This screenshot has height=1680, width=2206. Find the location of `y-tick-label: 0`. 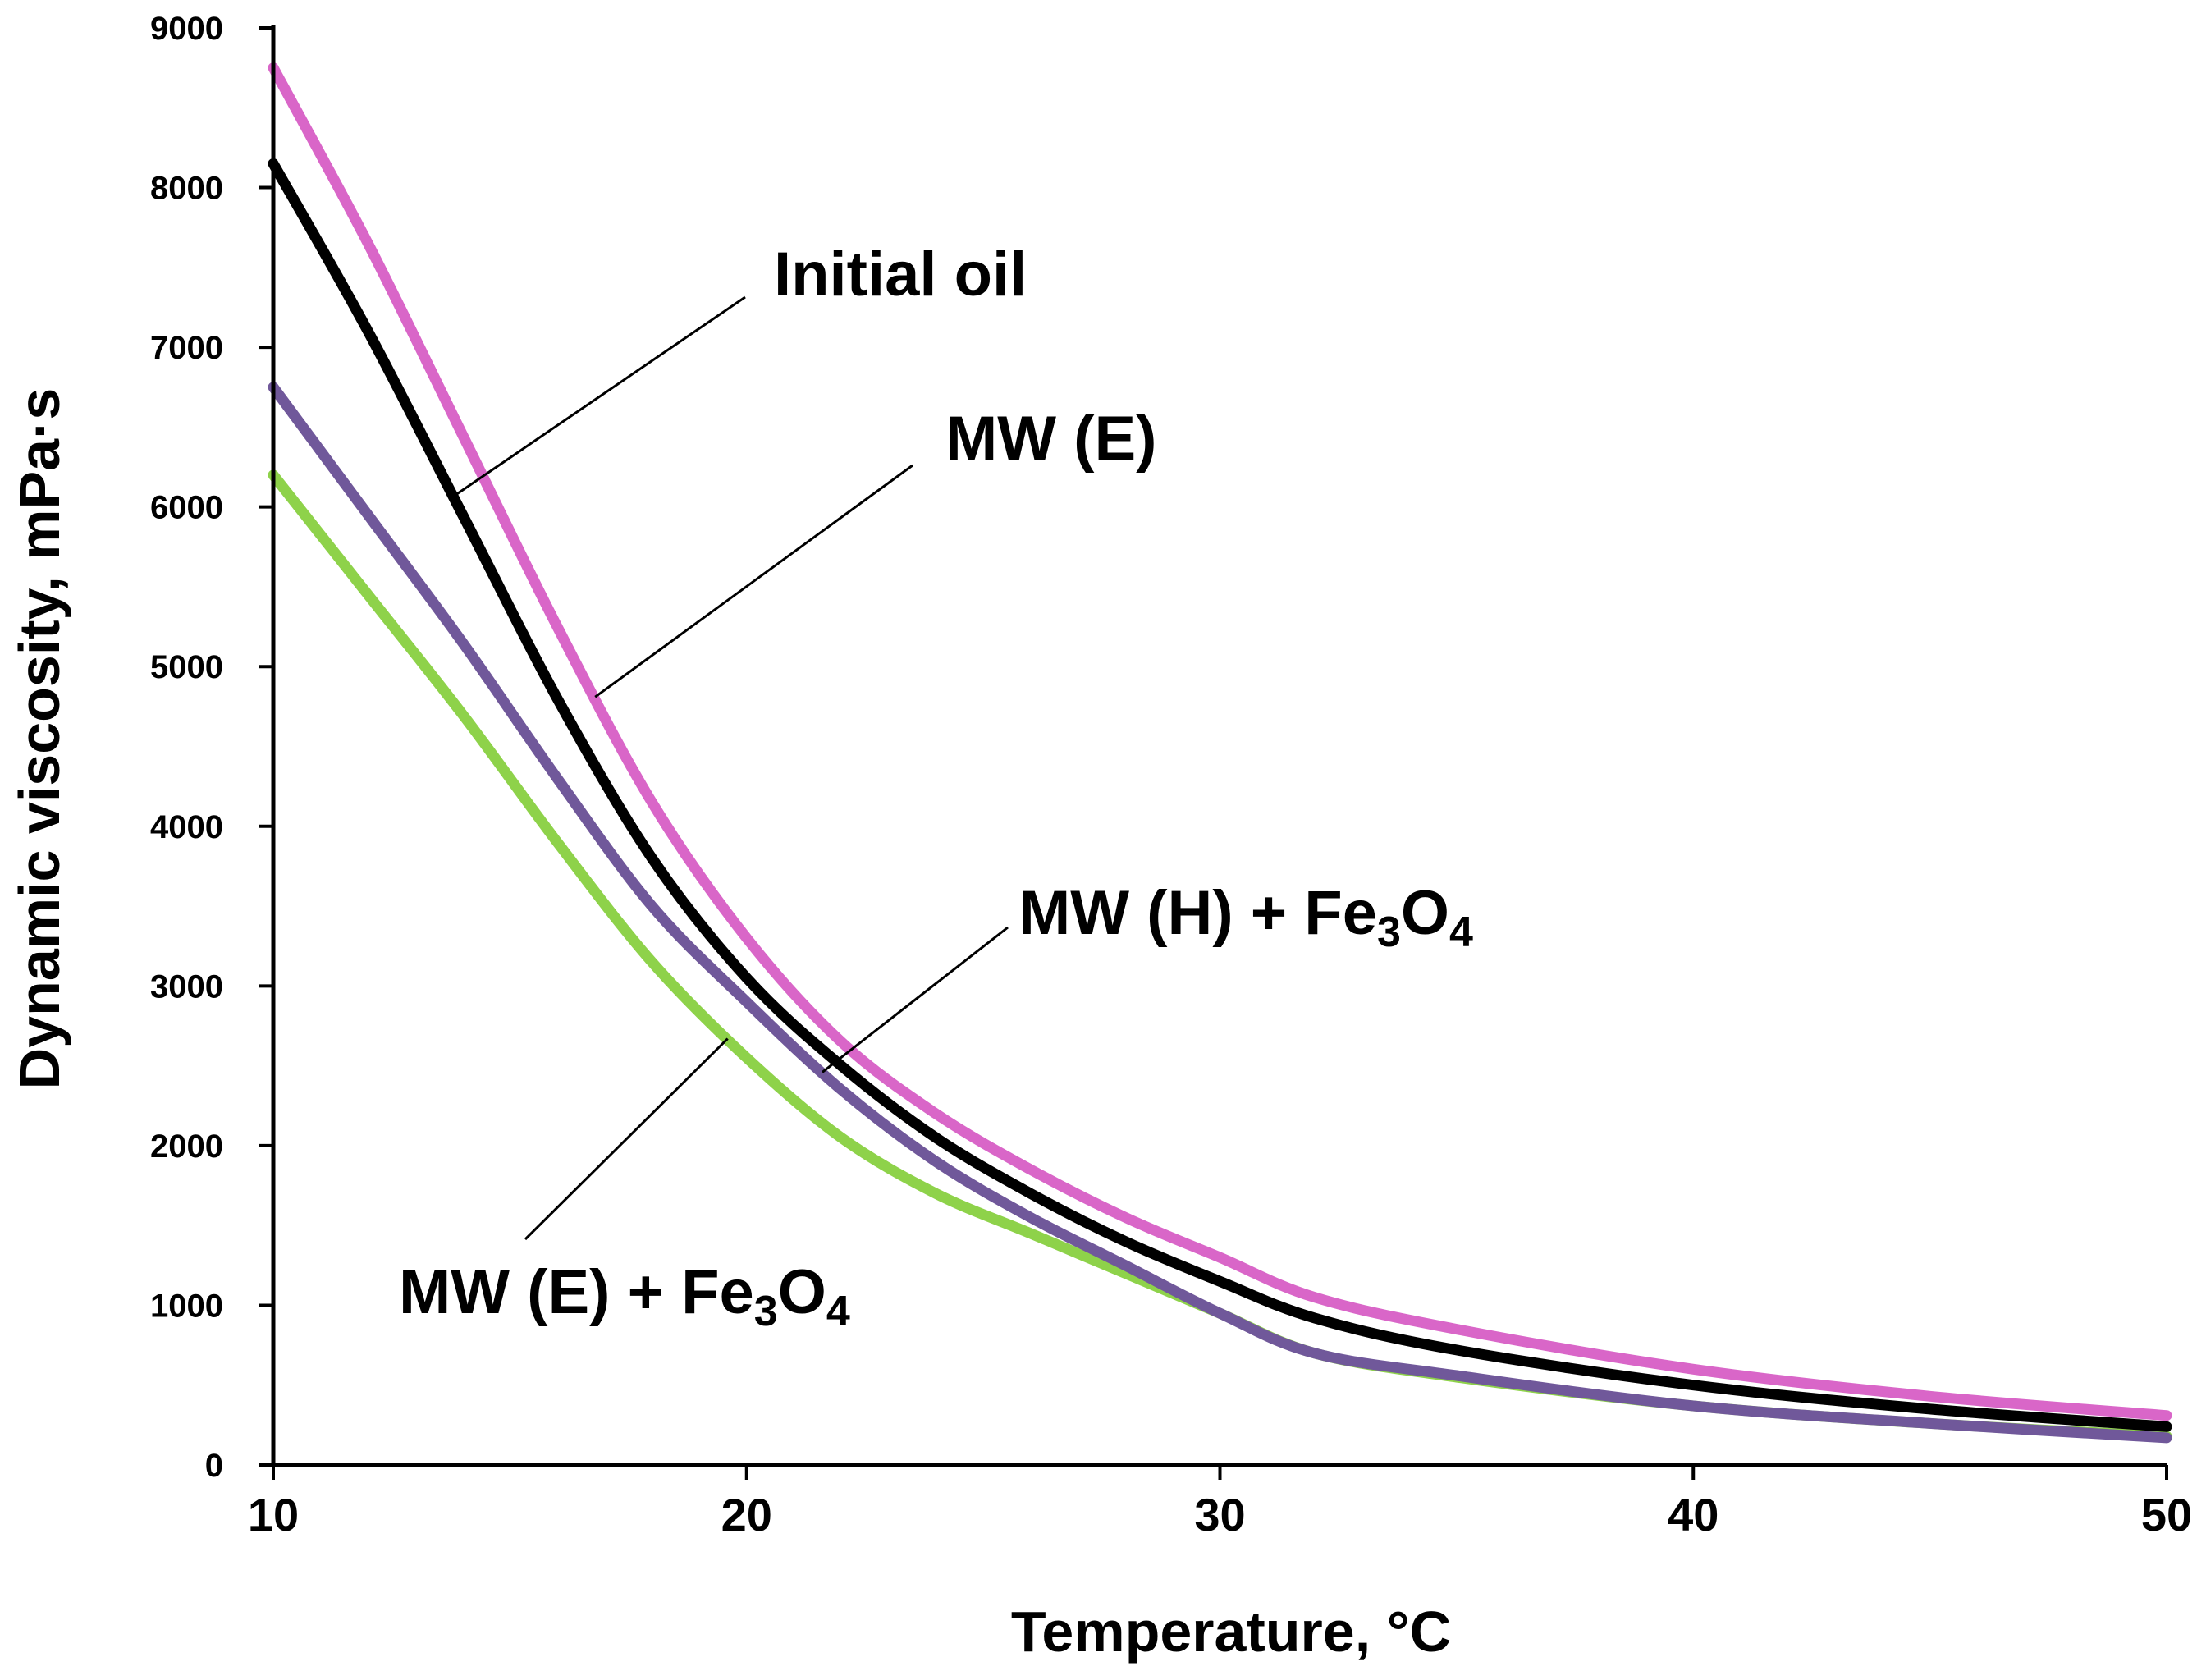

y-tick-label: 0 is located at coordinates (214, 1466).